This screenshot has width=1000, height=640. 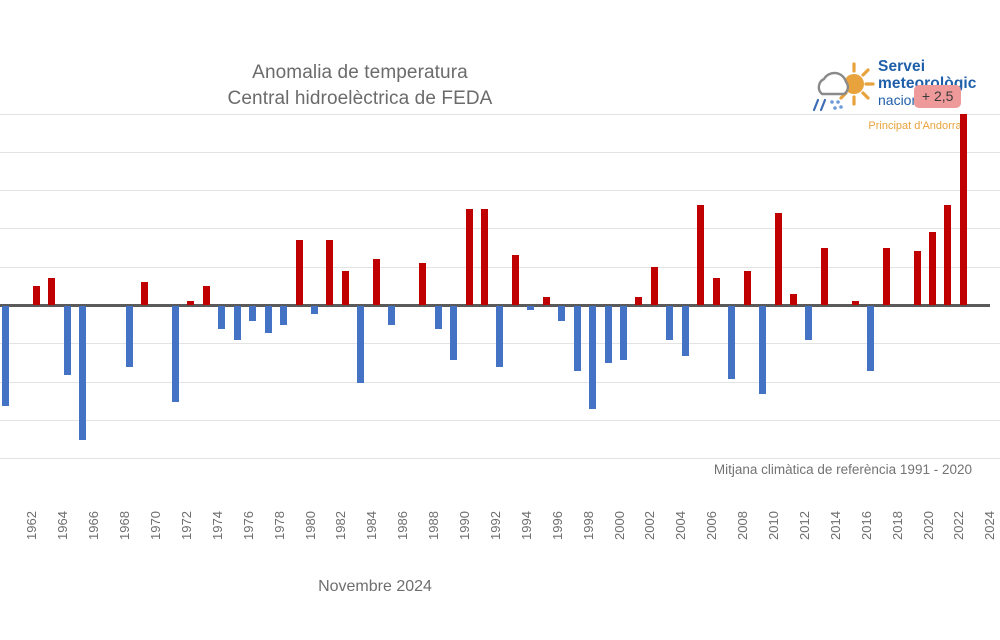 I want to click on bar-1998, so click(x=577, y=339).